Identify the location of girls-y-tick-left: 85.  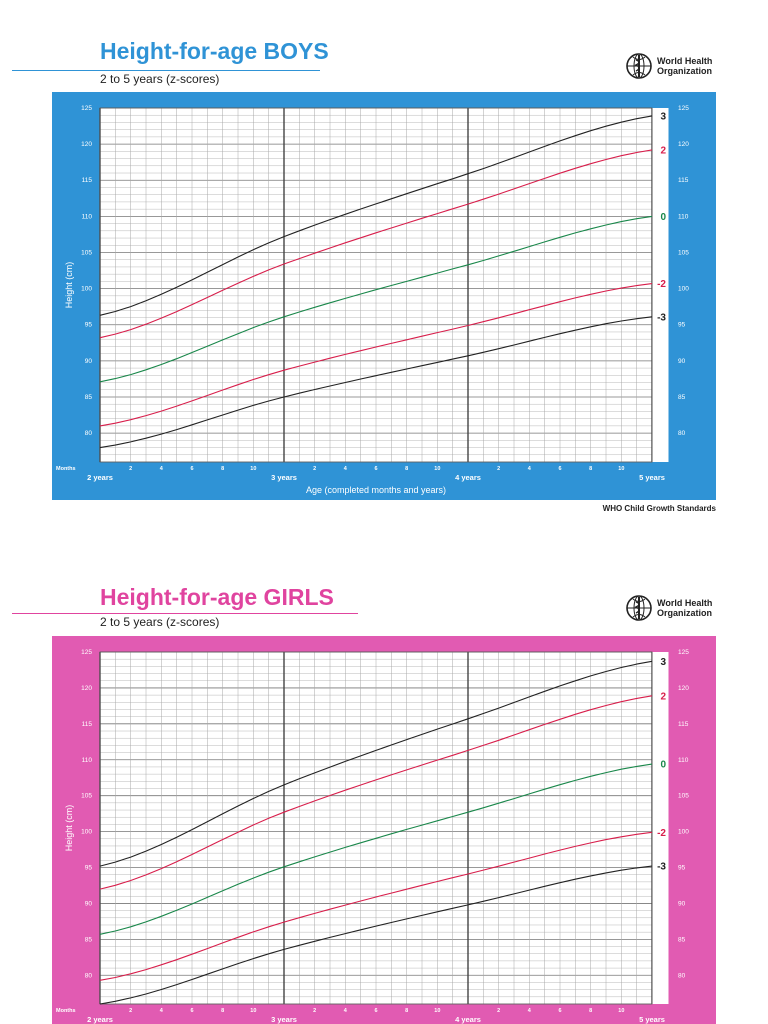
(89, 939).